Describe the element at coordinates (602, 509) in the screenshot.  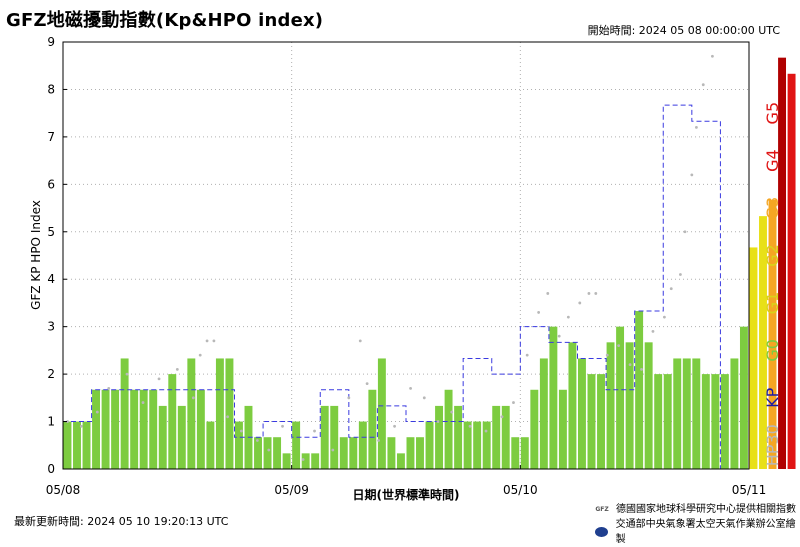
I see `gfz-logo: GFZ` at that location.